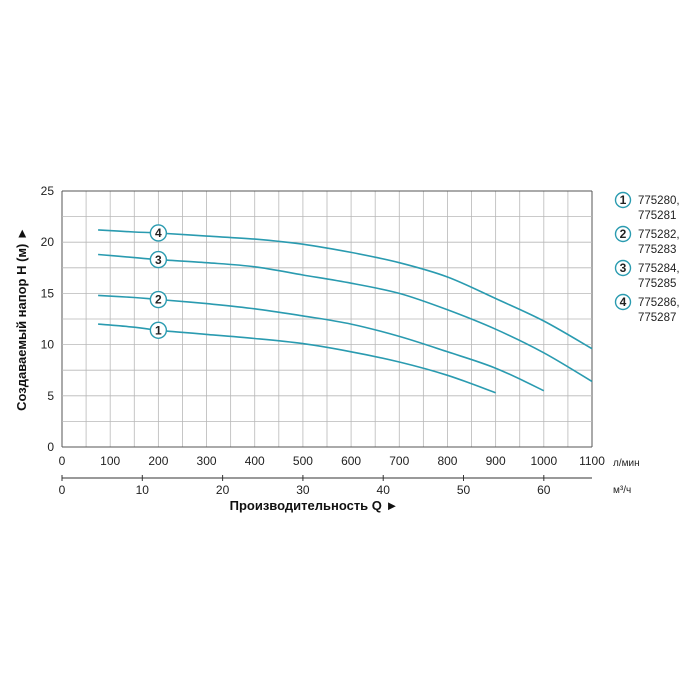 This screenshot has height=700, width=700. Describe the element at coordinates (351, 461) in the screenshot. I see `x-tick-label: 600` at that location.